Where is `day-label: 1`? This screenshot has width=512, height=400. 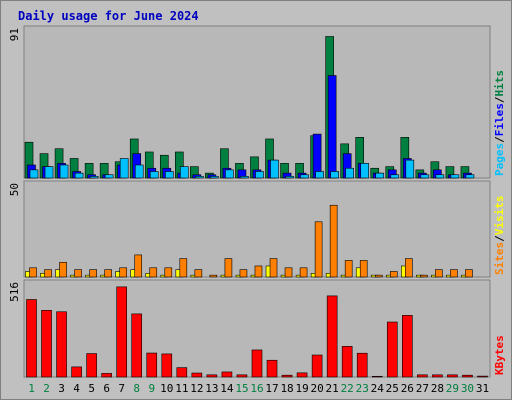 day-label: 1 is located at coordinates (31, 388).